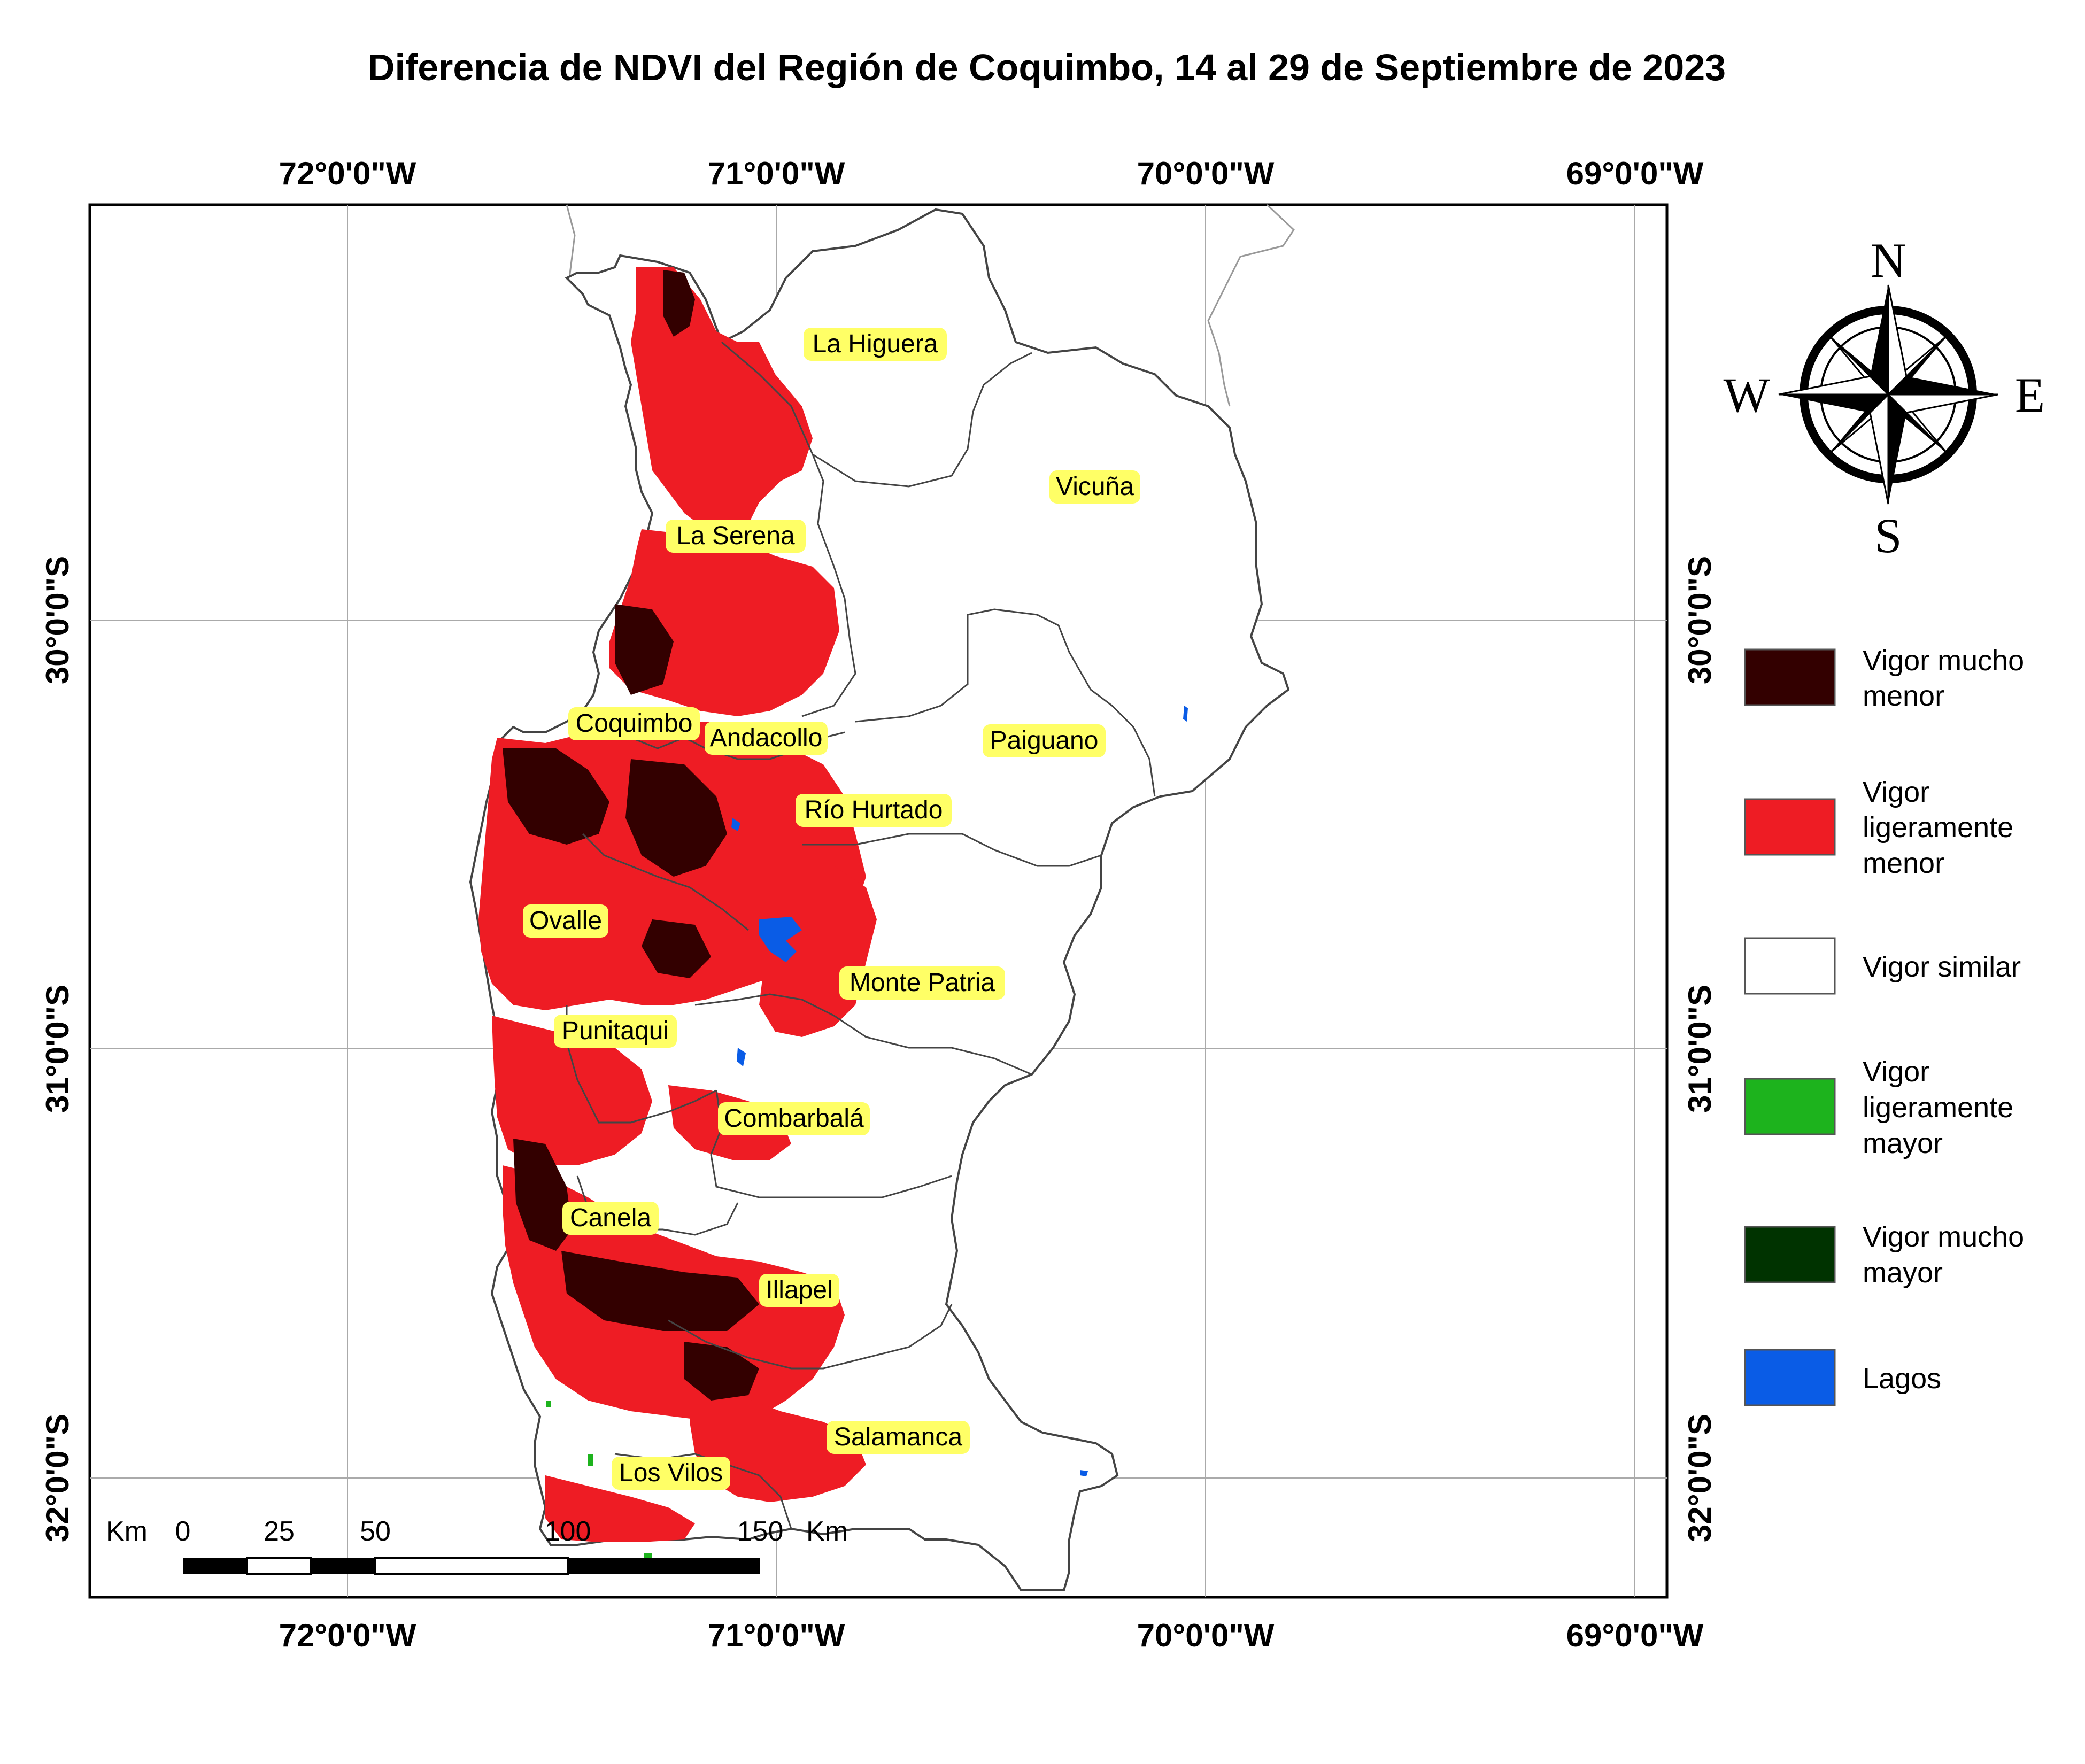  Describe the element at coordinates (1888, 260) in the screenshot. I see `compass-north-label: N` at that location.